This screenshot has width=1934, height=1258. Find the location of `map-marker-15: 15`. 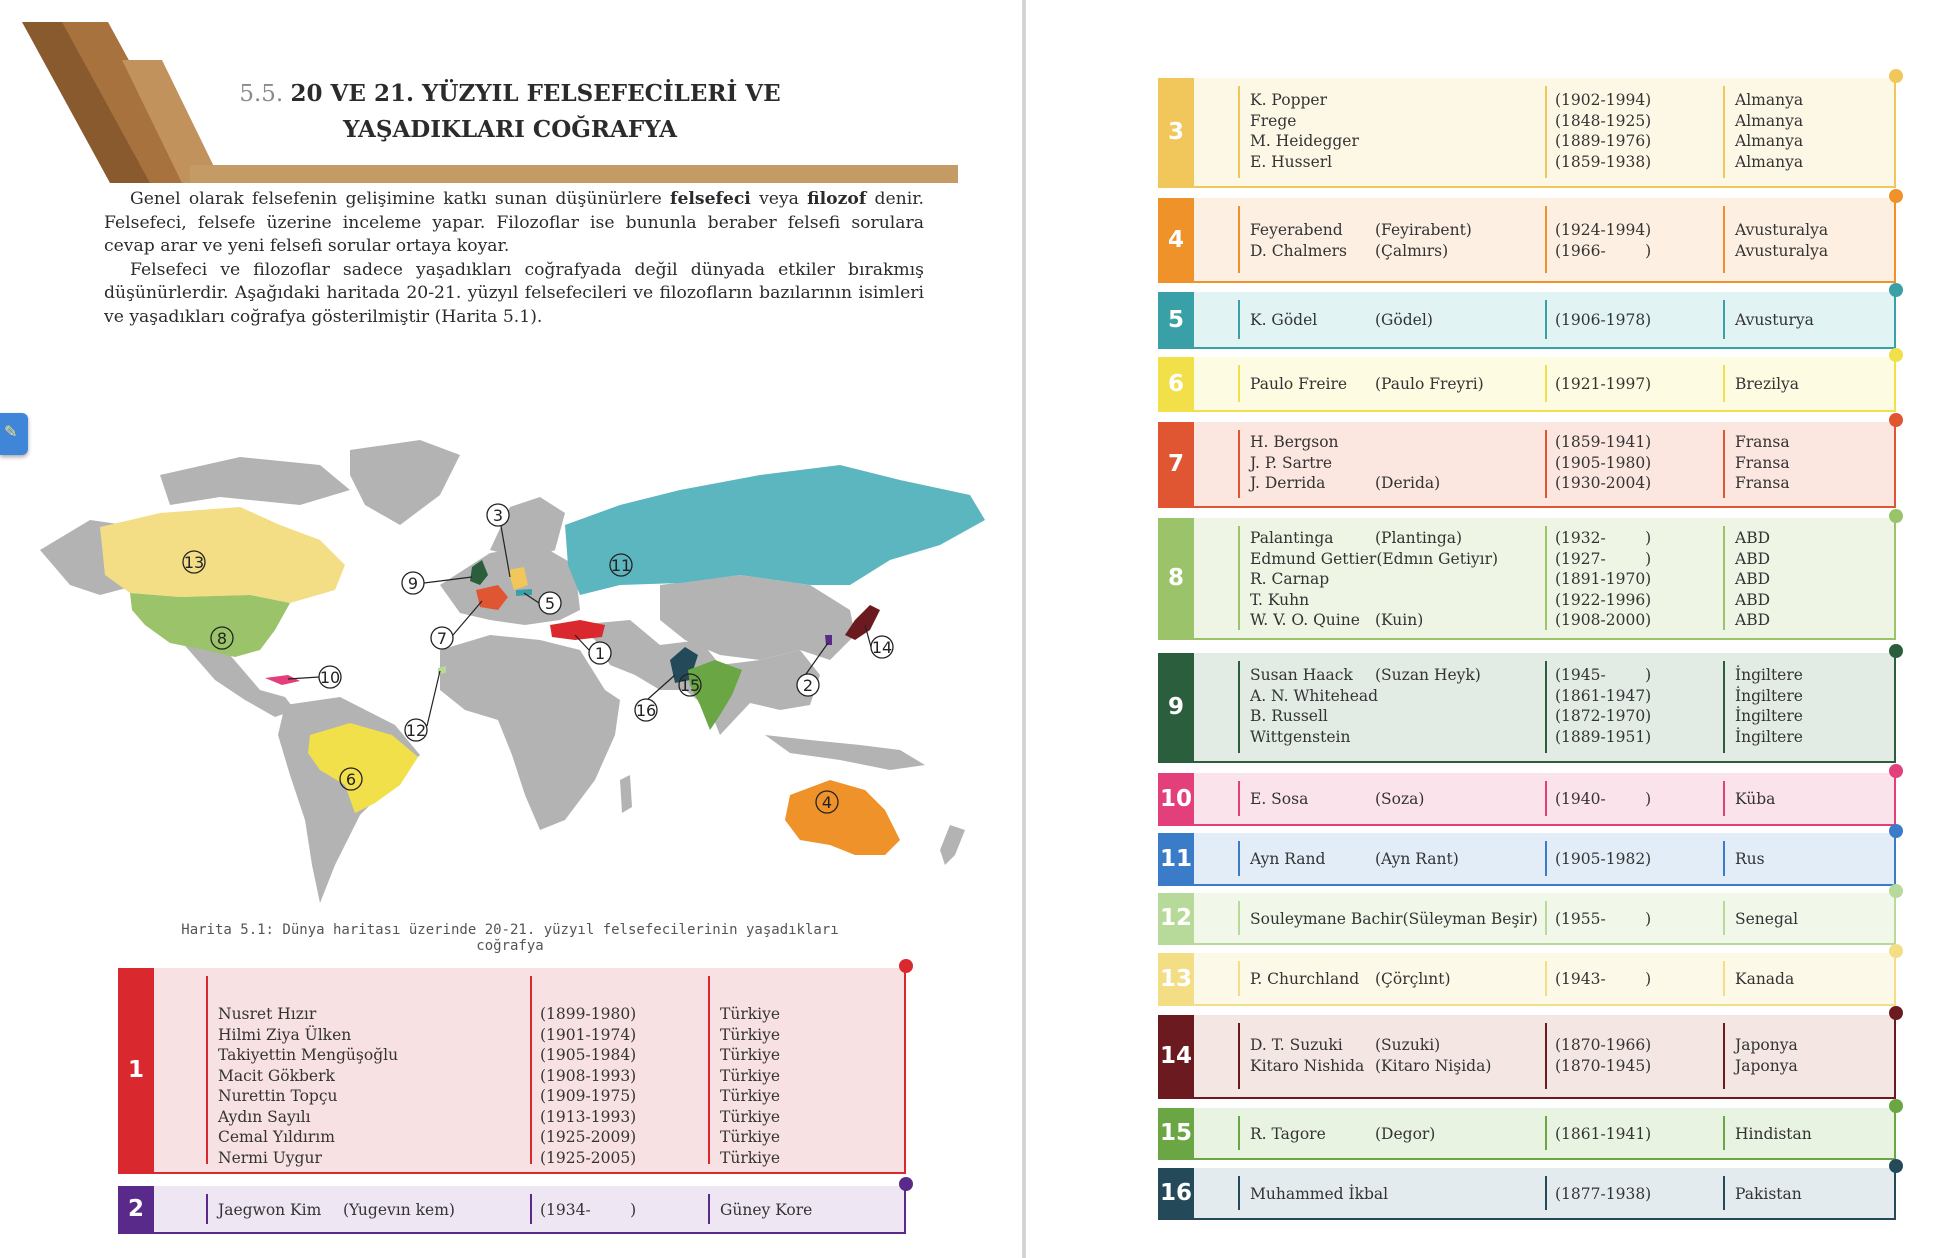

map-marker-15: 15 is located at coordinates (690, 685).